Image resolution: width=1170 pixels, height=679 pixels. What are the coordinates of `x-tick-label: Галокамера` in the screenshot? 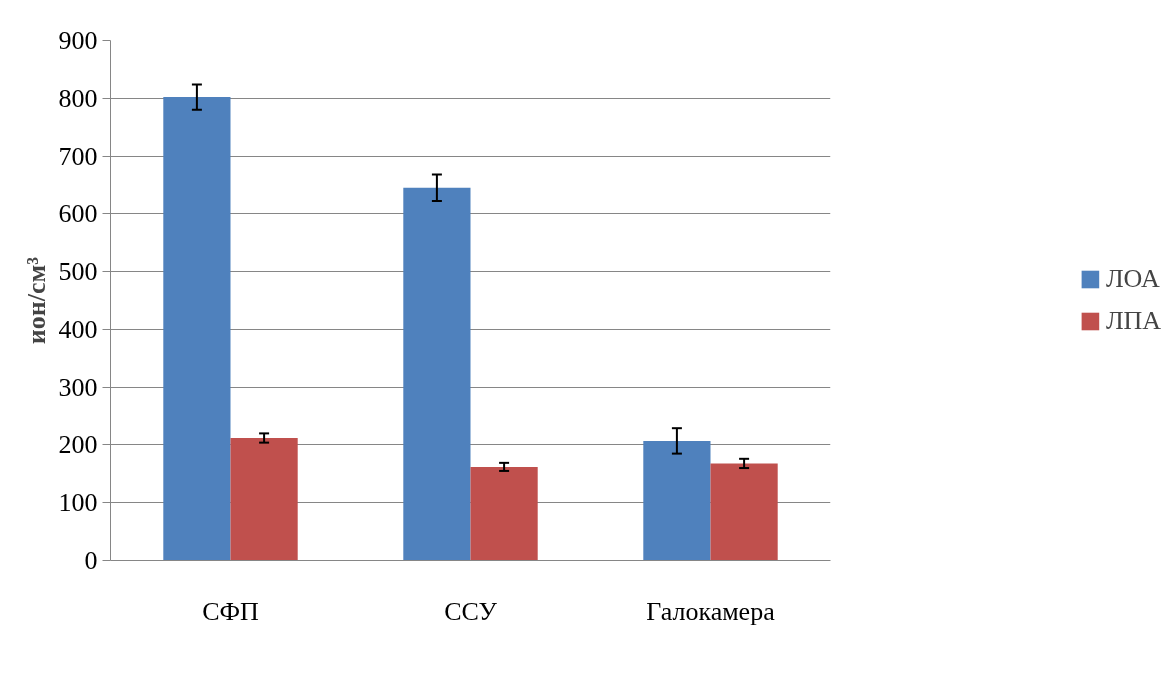 It's located at (711, 611).